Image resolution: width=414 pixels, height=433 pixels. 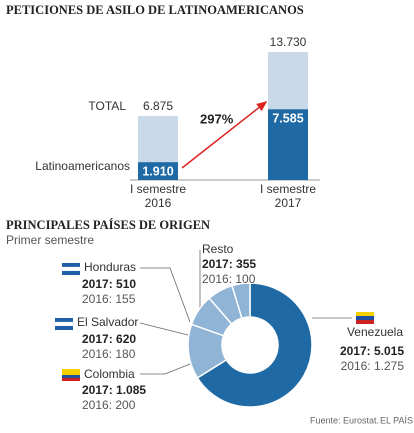 I want to click on annotation: 297%, so click(x=217, y=118).